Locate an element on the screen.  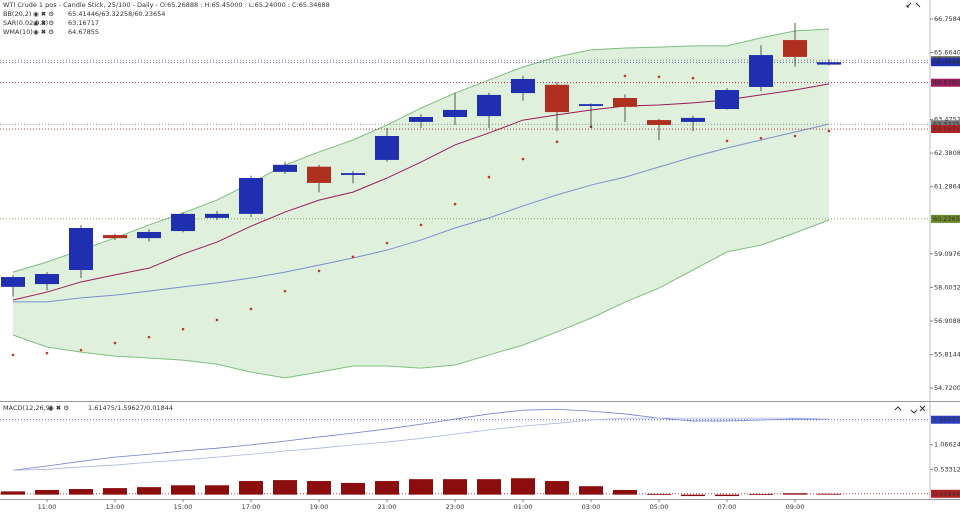
x-tick-label: 13:00 is located at coordinates (115, 507).